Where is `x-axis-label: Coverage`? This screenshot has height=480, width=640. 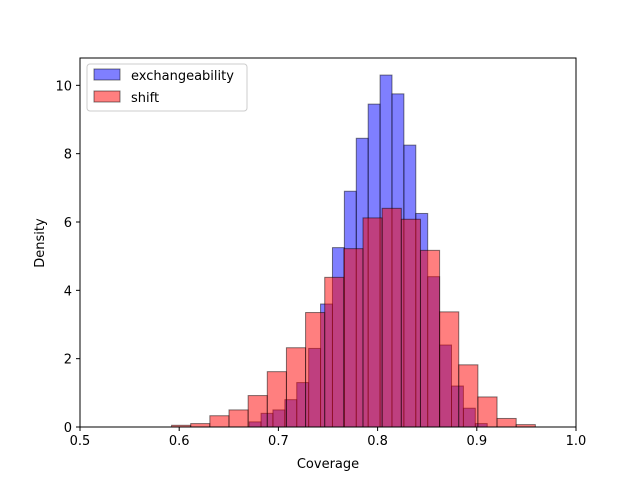
x-axis-label: Coverage is located at coordinates (328, 464).